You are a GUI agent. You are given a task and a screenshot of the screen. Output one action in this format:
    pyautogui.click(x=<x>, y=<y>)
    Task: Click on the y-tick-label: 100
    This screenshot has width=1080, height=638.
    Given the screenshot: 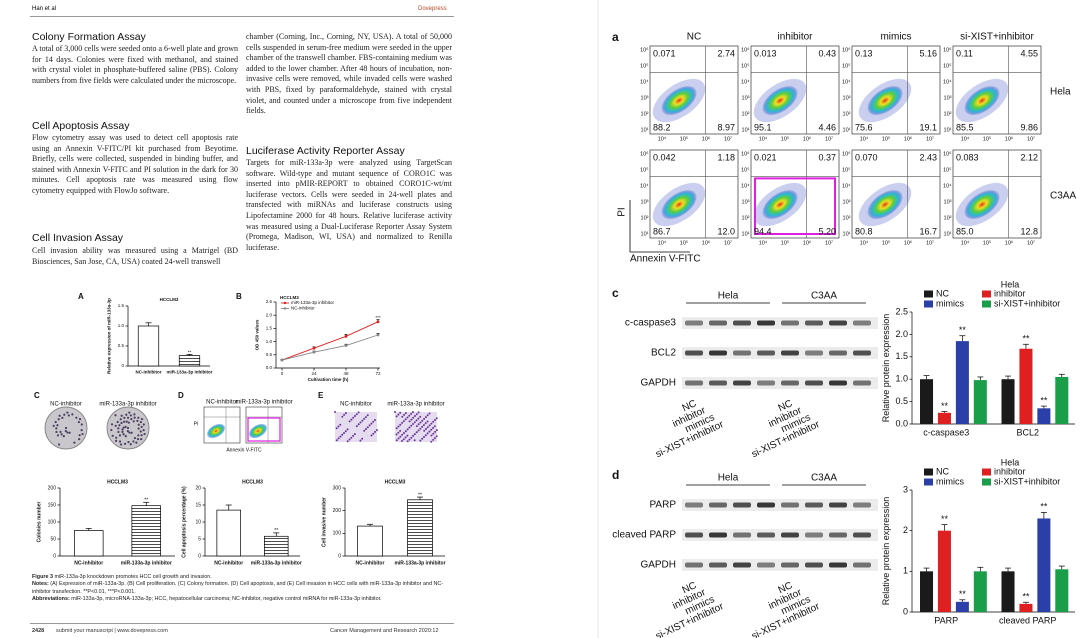 What is the action you would take?
    pyautogui.click(x=52, y=522)
    